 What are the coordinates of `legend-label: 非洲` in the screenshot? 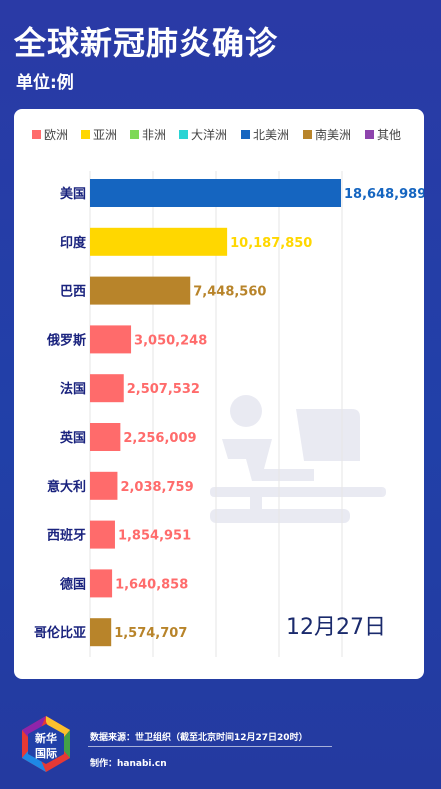 It's located at (154, 135).